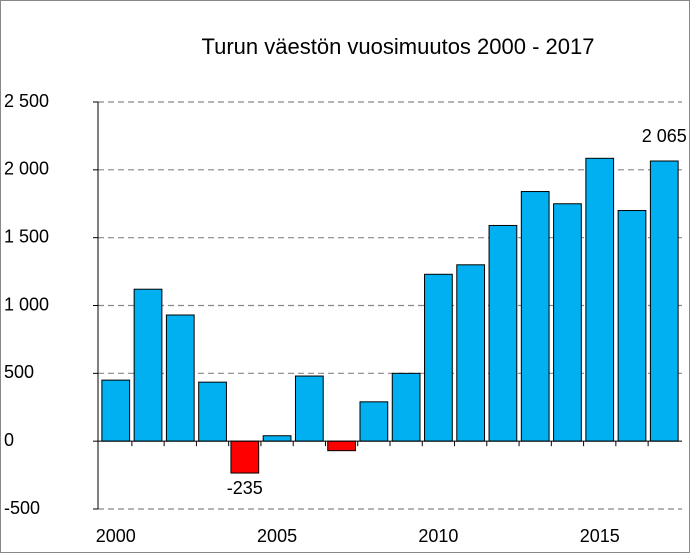 This screenshot has width=690, height=553. What do you see at coordinates (116, 536) in the screenshot?
I see `x-tick-label: 2000` at bounding box center [116, 536].